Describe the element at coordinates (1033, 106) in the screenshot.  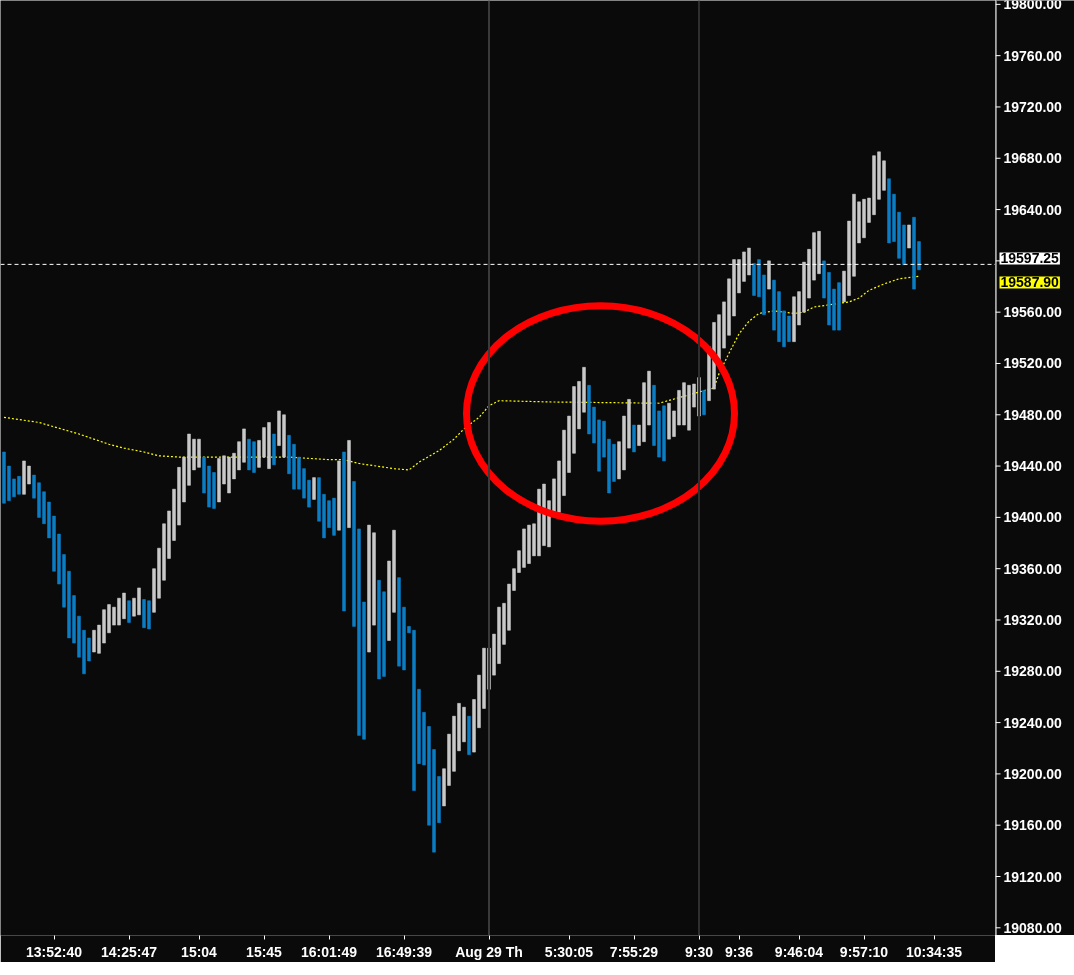
I see `y-tick-label: 19720.00` at that location.